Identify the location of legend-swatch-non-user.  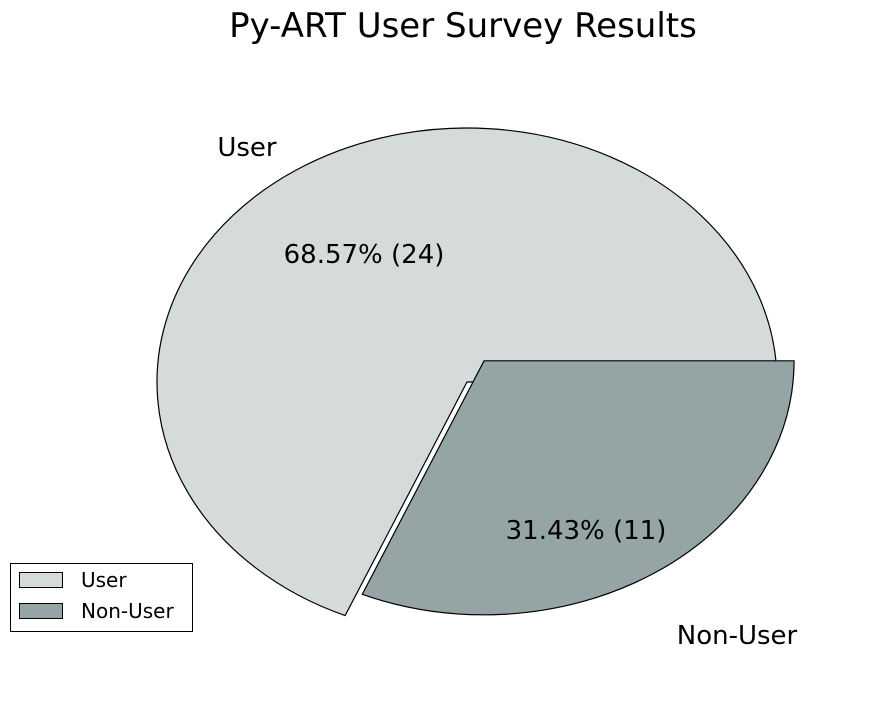
(41, 611).